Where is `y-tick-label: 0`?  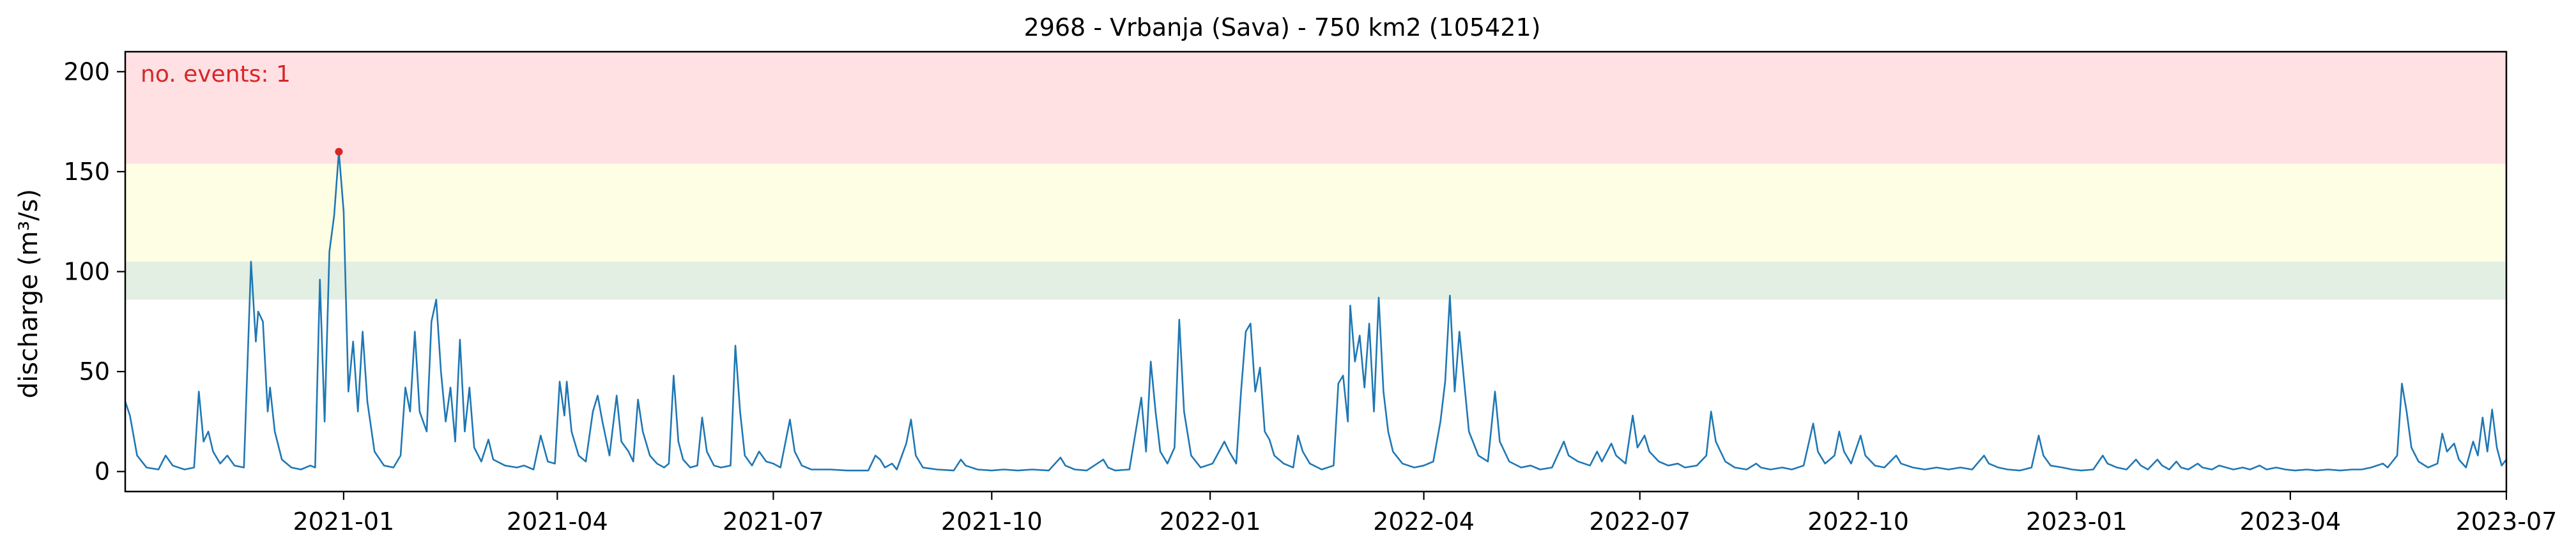
y-tick-label: 0 is located at coordinates (102, 472).